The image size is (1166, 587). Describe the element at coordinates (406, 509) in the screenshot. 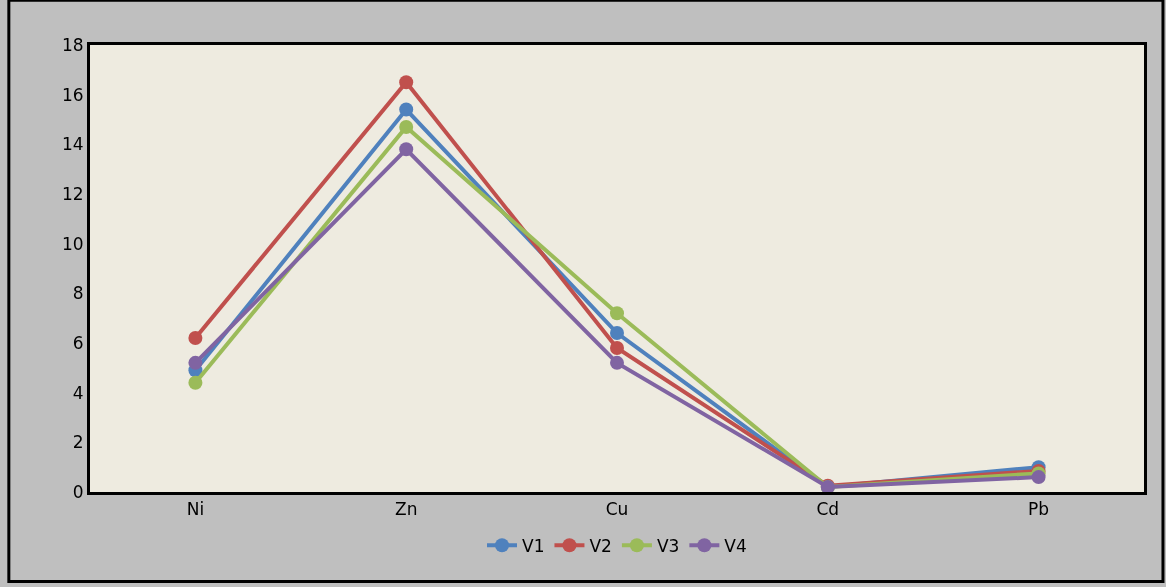

I see `x-tick-label: Zn` at that location.